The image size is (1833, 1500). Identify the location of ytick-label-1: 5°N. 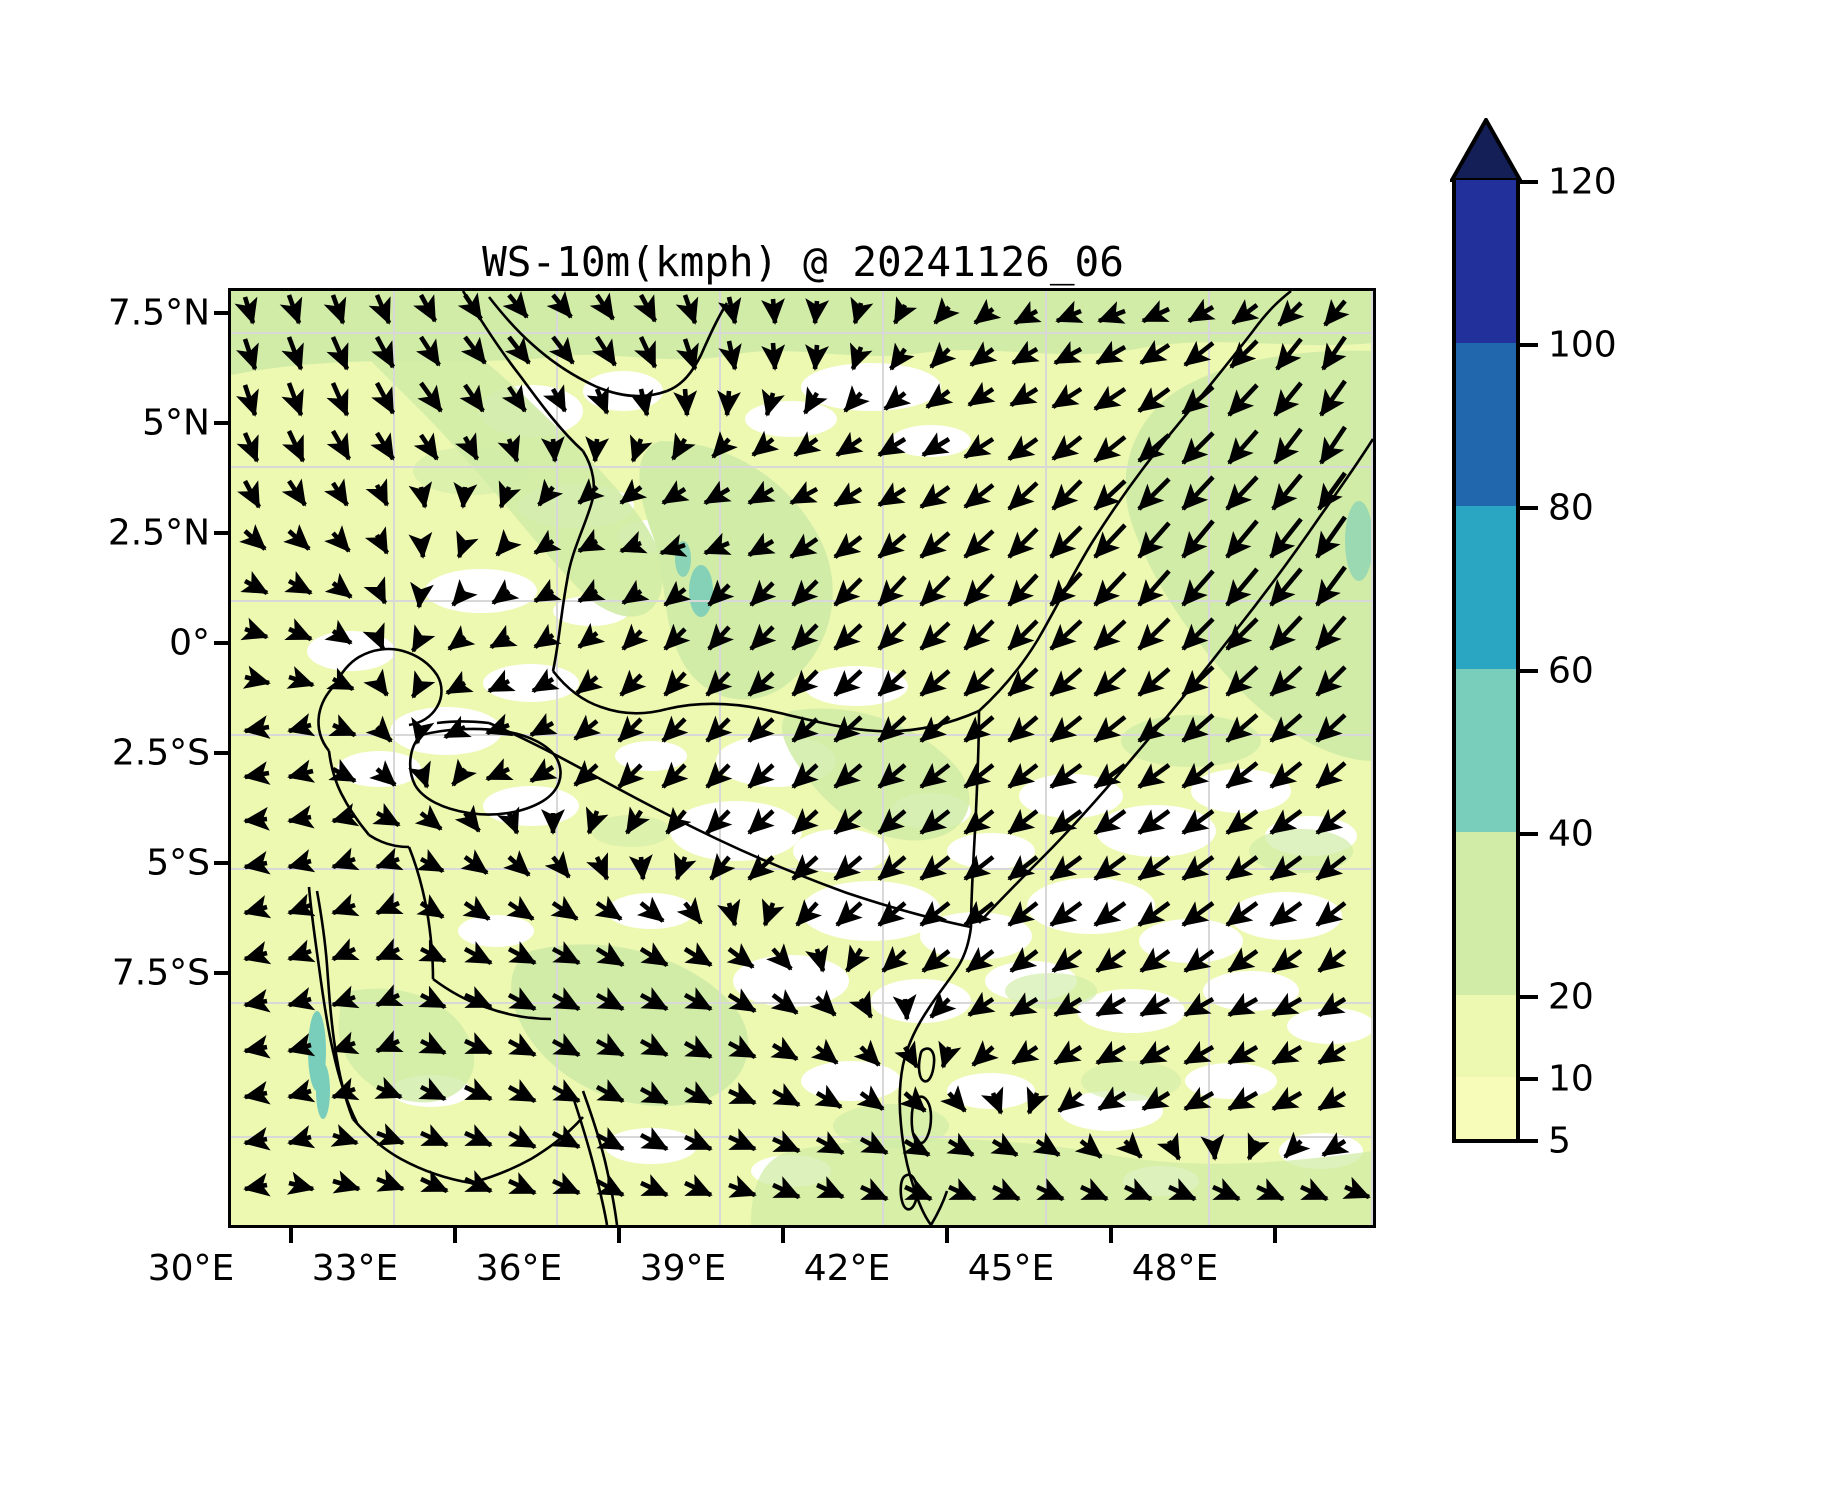
(176, 423).